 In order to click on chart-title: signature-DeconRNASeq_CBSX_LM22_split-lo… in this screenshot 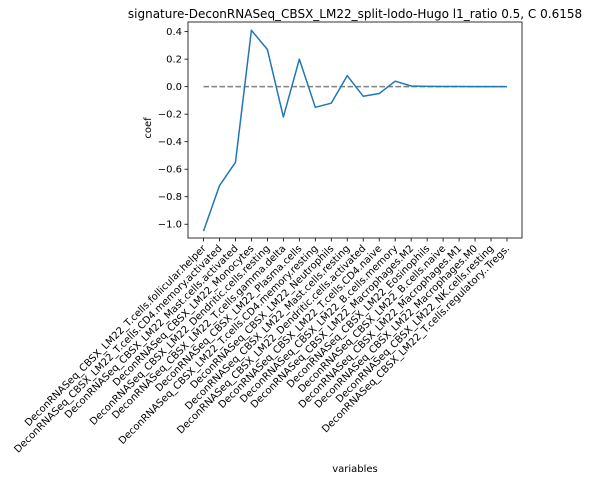, I will do `click(355, 14)`.